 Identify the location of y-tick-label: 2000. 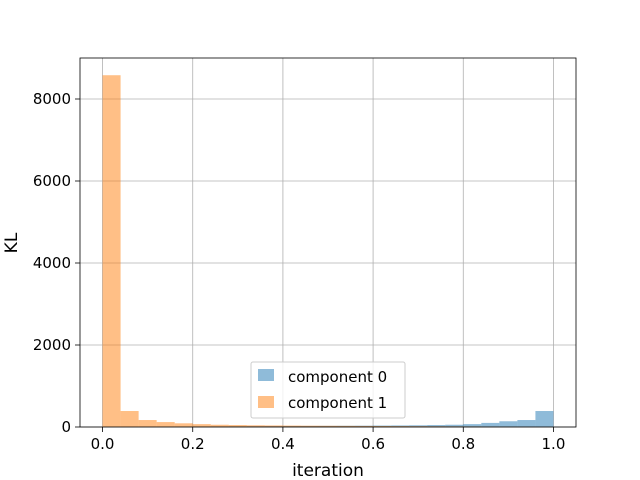
(52, 345).